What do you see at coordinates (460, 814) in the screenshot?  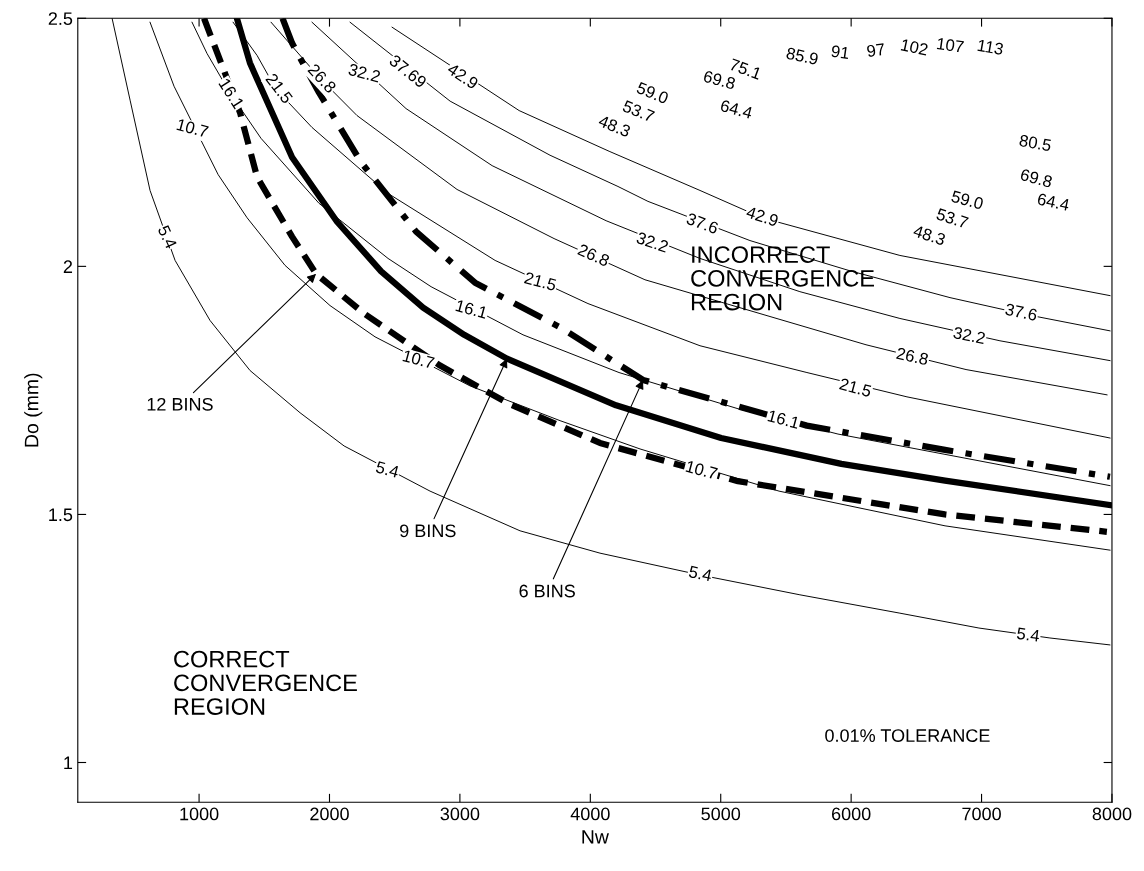 I see `x-tick-label: 3000` at bounding box center [460, 814].